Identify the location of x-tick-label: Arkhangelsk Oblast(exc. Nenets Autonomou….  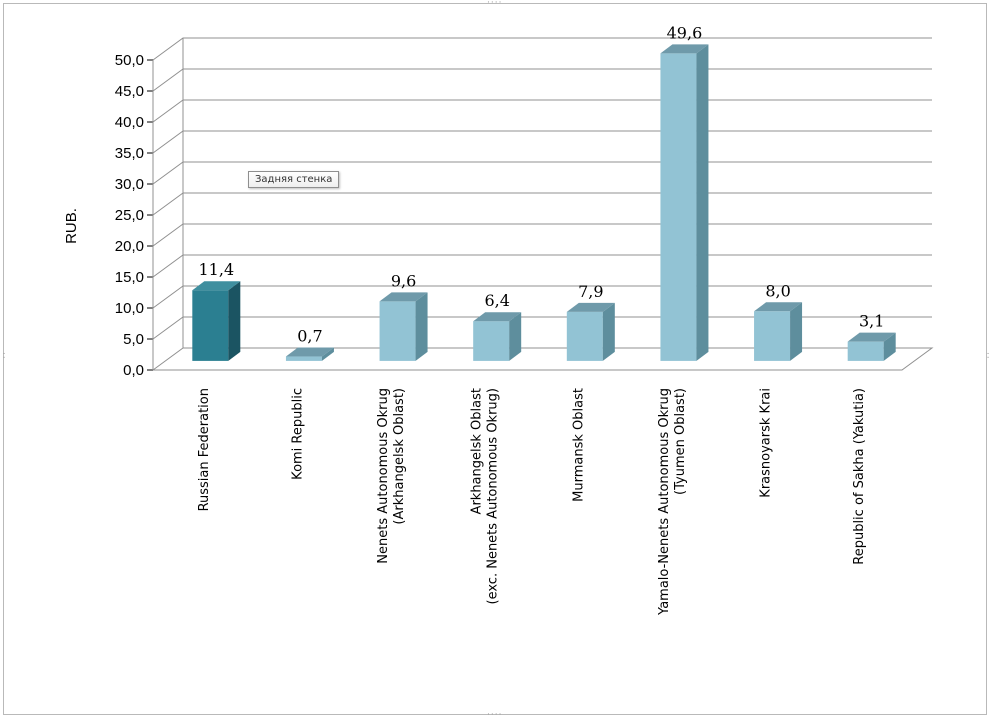
(485, 496).